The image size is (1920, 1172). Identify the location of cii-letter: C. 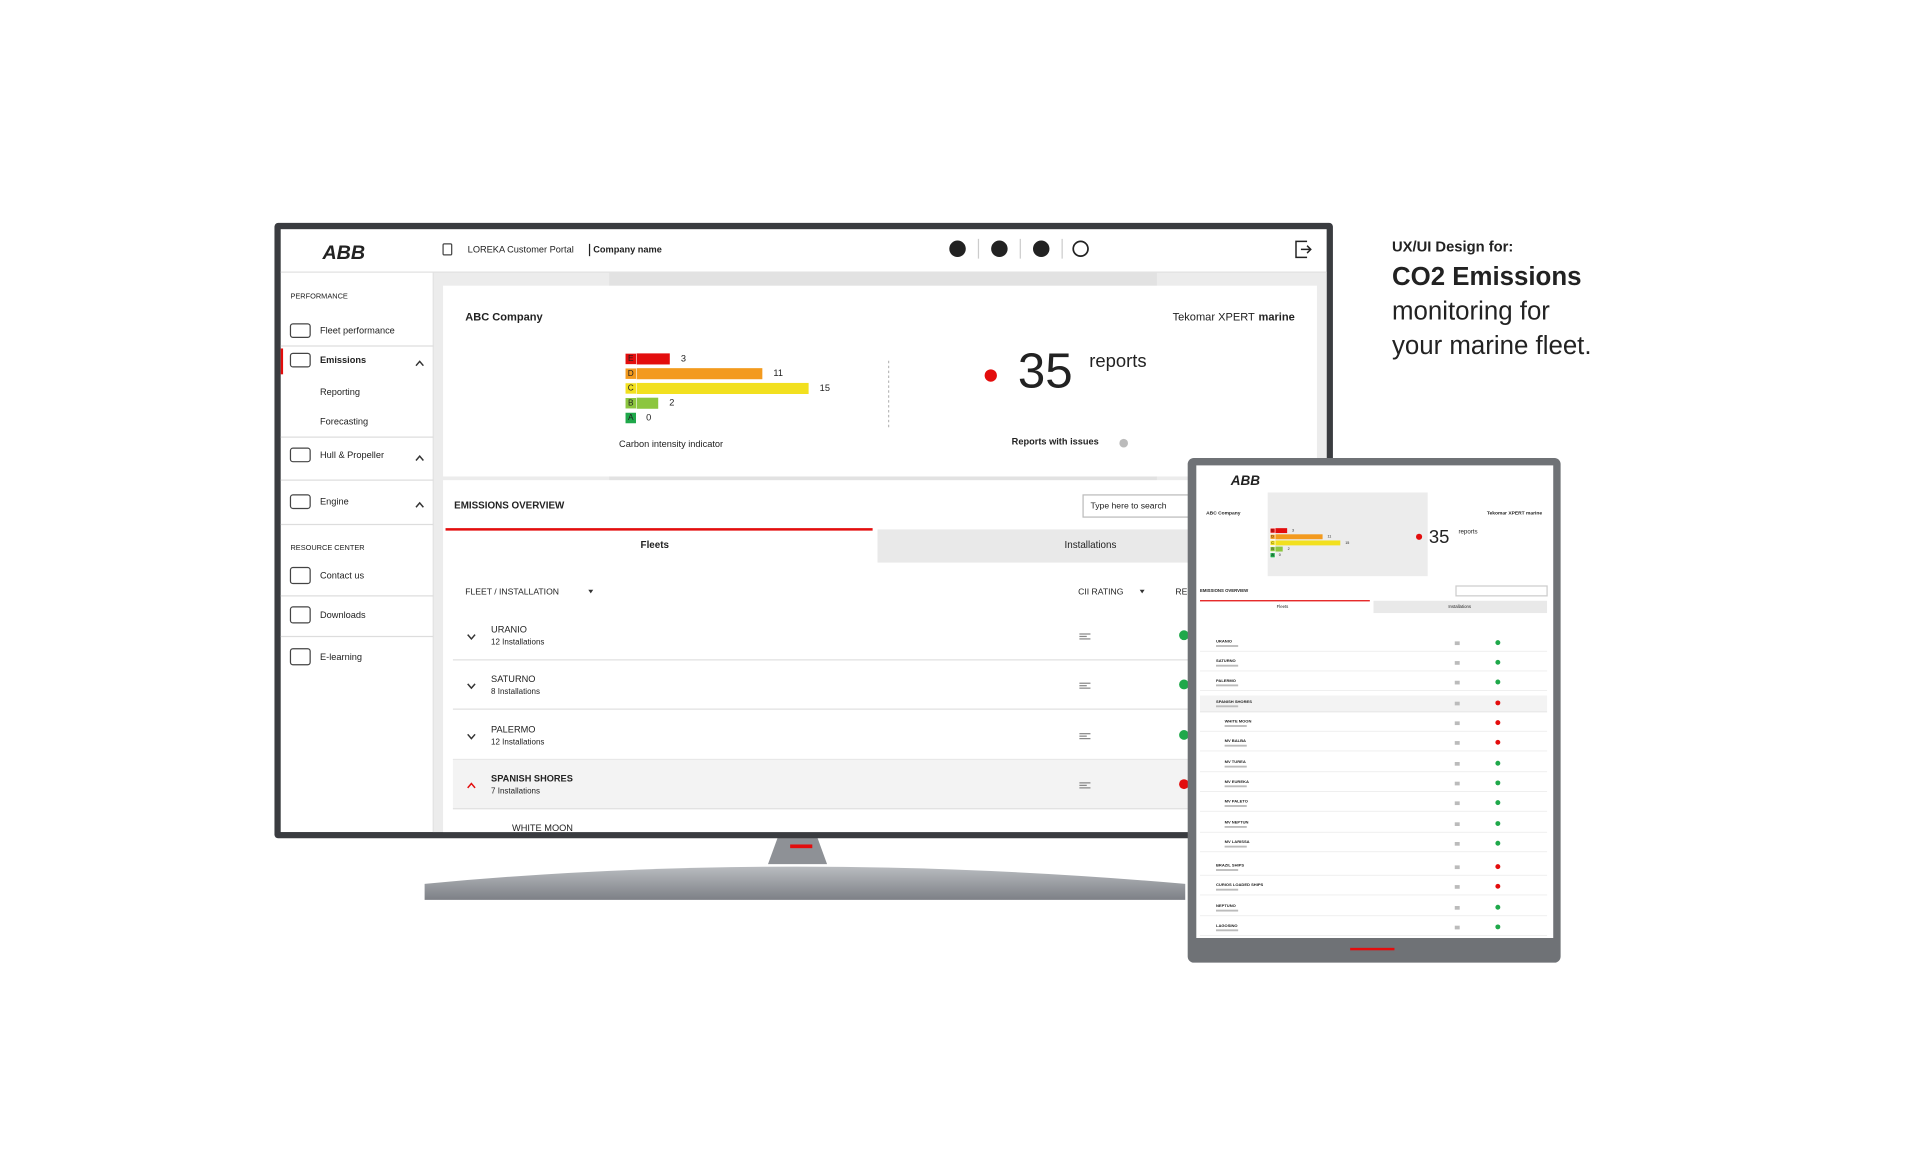
(631, 388).